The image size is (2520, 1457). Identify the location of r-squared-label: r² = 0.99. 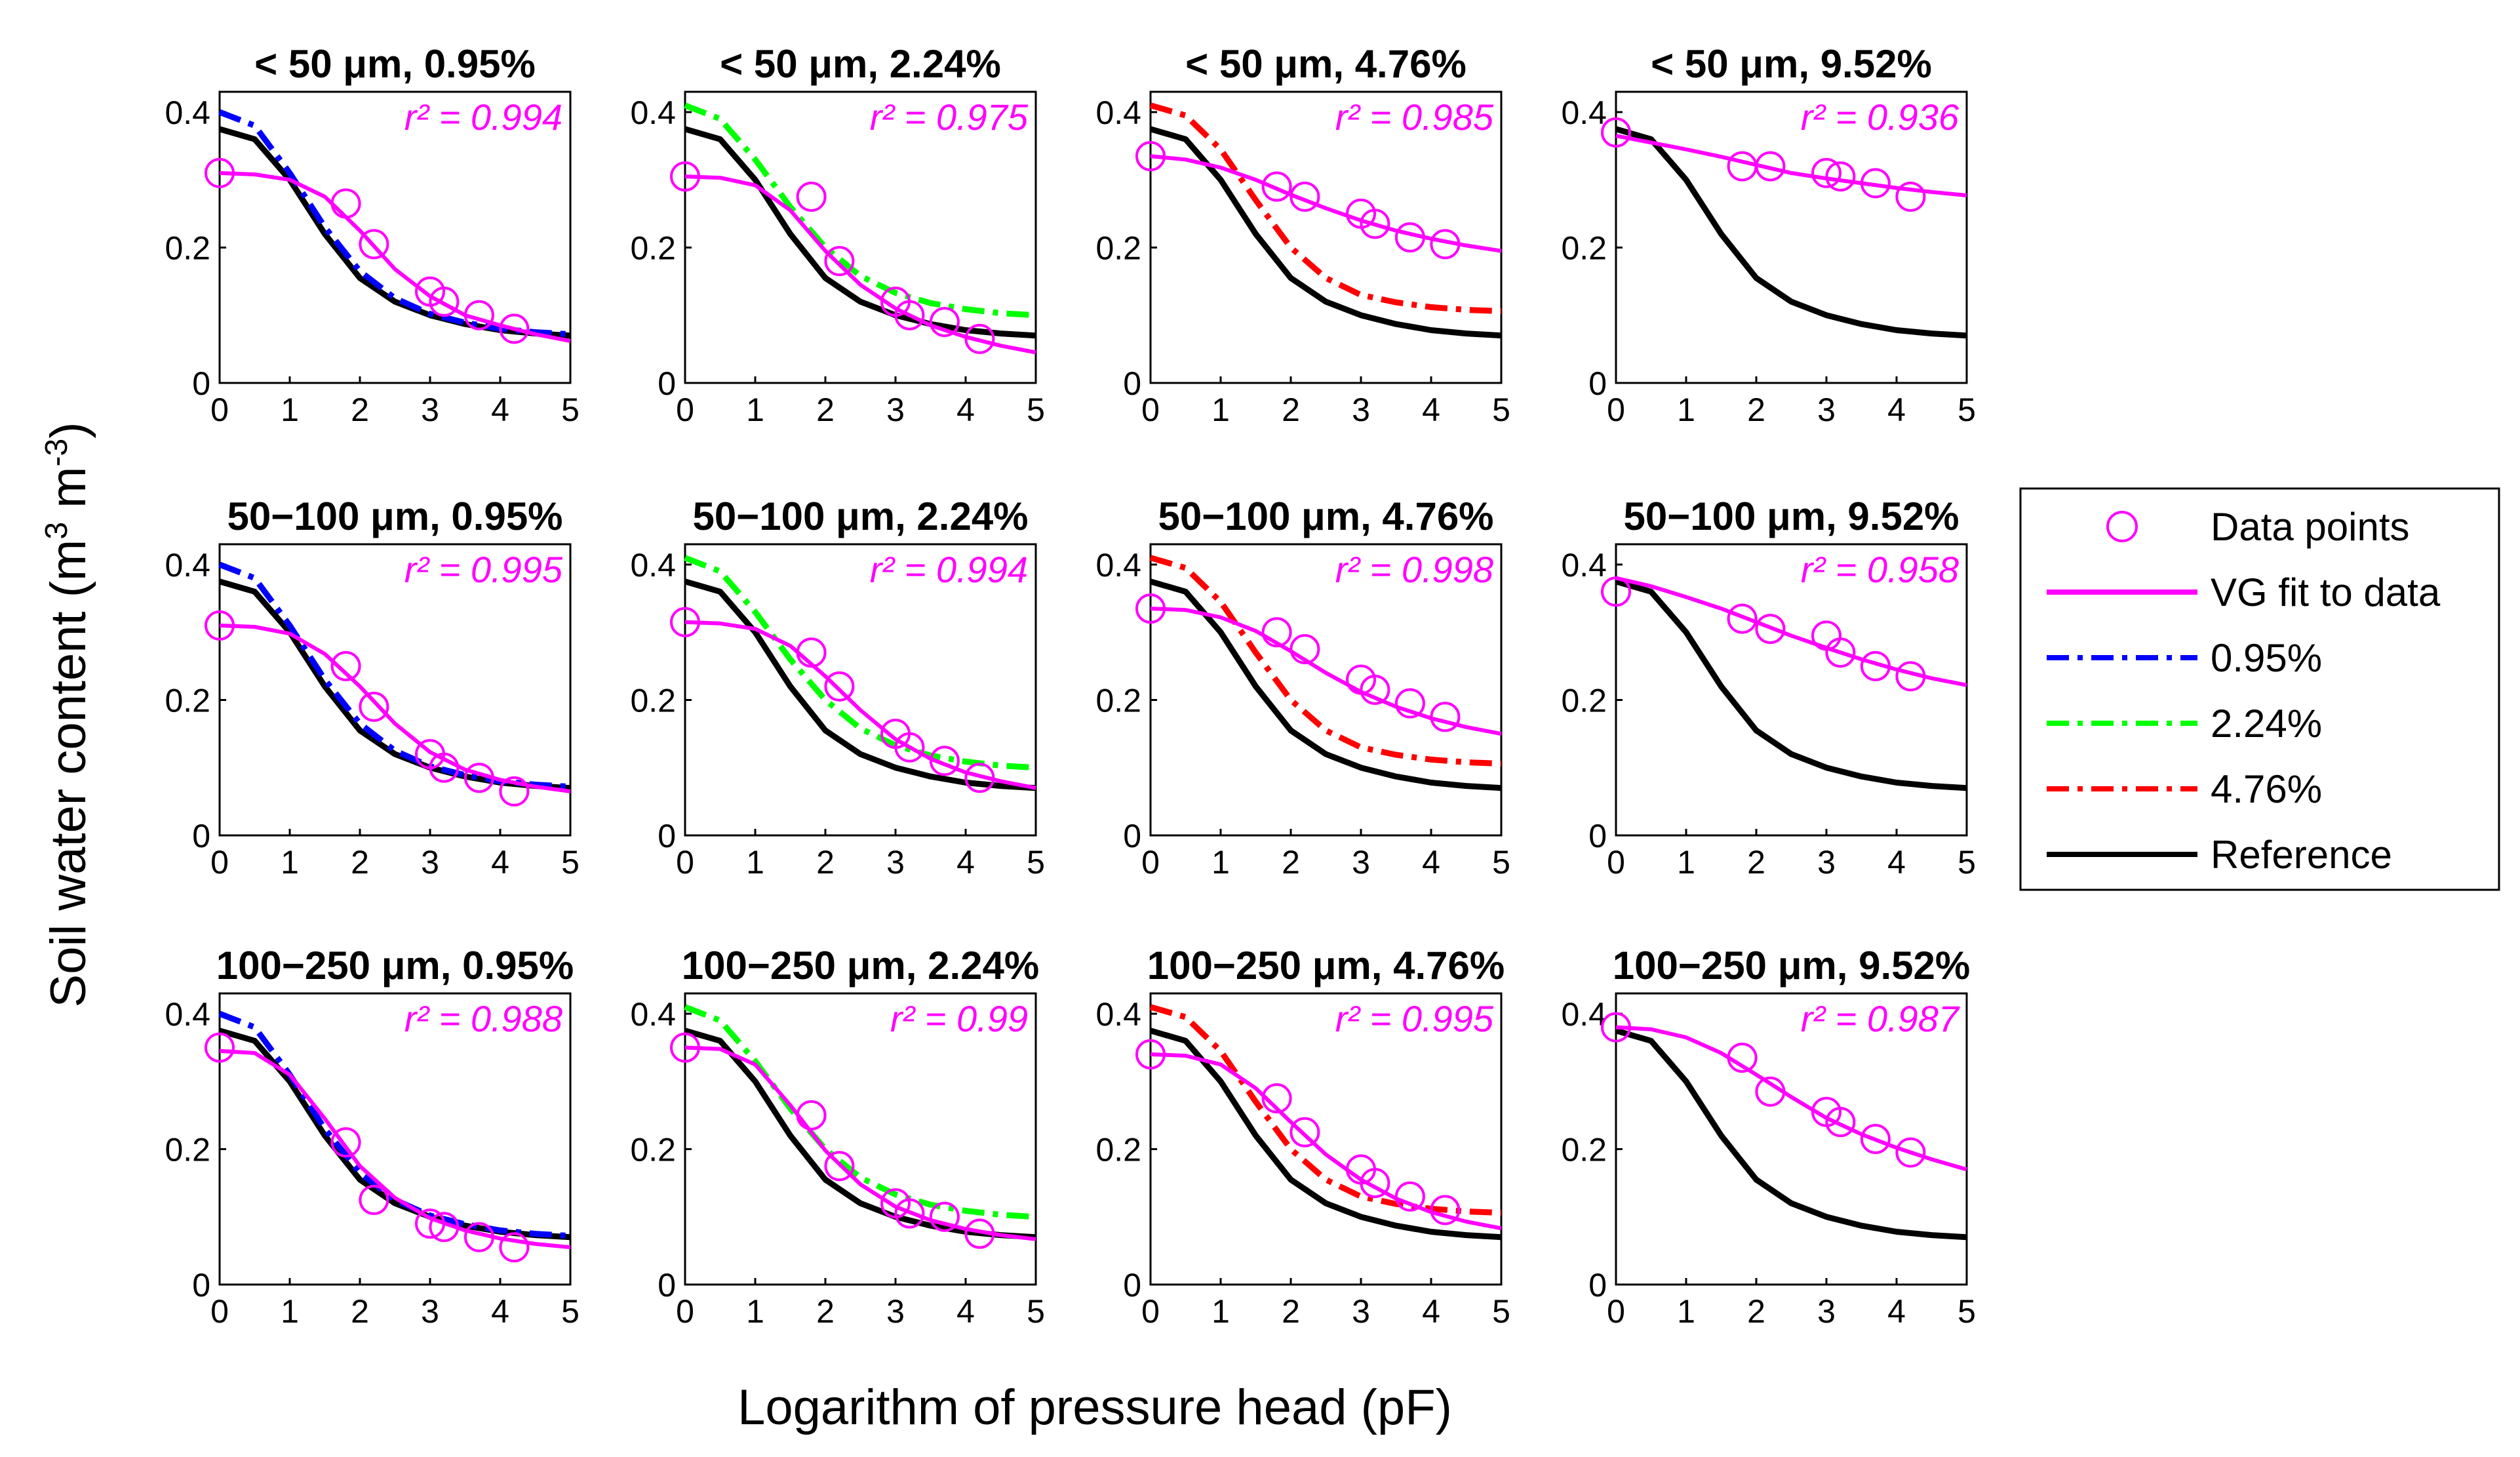
(959, 1018).